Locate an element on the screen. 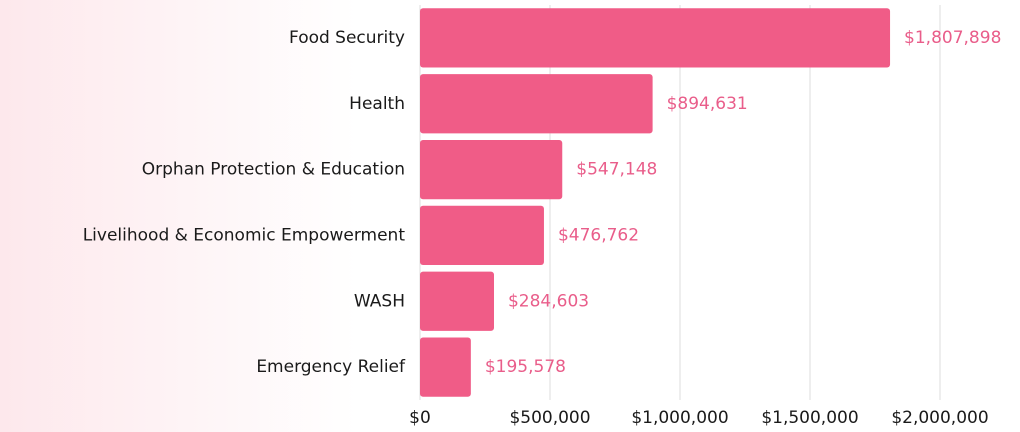 The height and width of the screenshot is (432, 1020). y-tick-label: Emergency Relief is located at coordinates (331, 367).